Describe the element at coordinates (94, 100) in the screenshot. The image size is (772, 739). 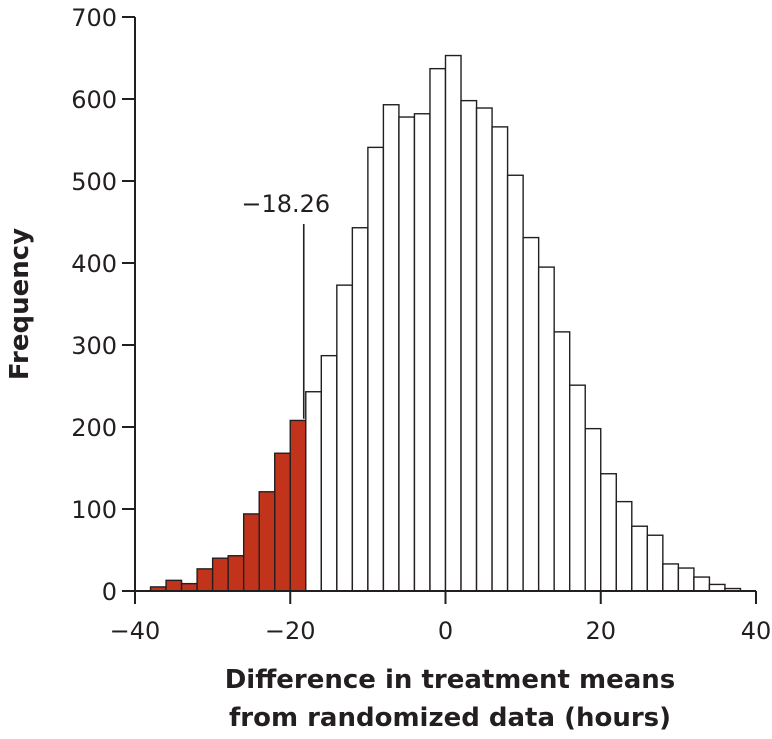
I see `y-tick-label: 600` at that location.